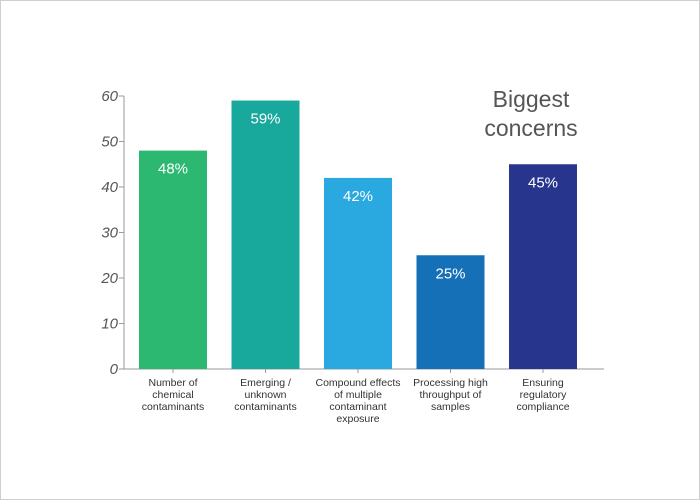 The height and width of the screenshot is (504, 700). What do you see at coordinates (173, 169) in the screenshot?
I see `bar-value-label: 48%` at bounding box center [173, 169].